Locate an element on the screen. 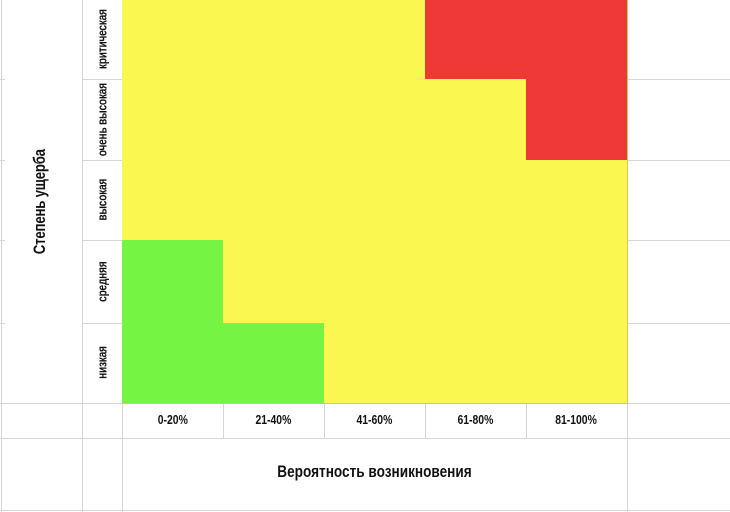 Image resolution: width=730 pixels, height=512 pixels. column-label: 21-40% is located at coordinates (273, 419).